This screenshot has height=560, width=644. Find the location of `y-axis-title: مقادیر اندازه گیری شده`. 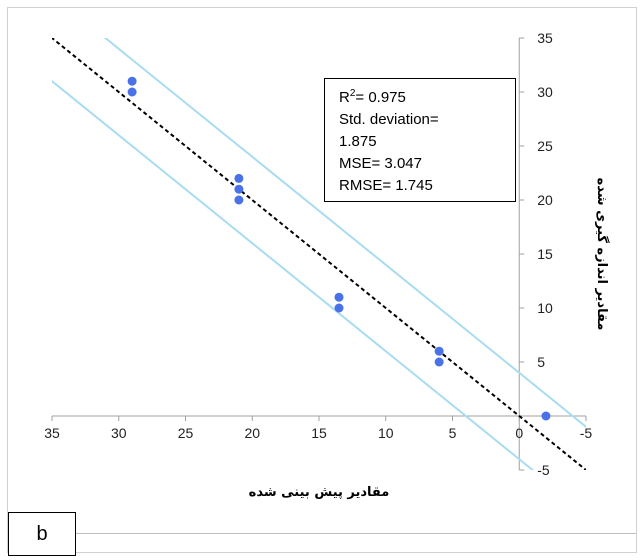

y-axis-title: مقادیر اندازه گیری شده is located at coordinates (602, 254).